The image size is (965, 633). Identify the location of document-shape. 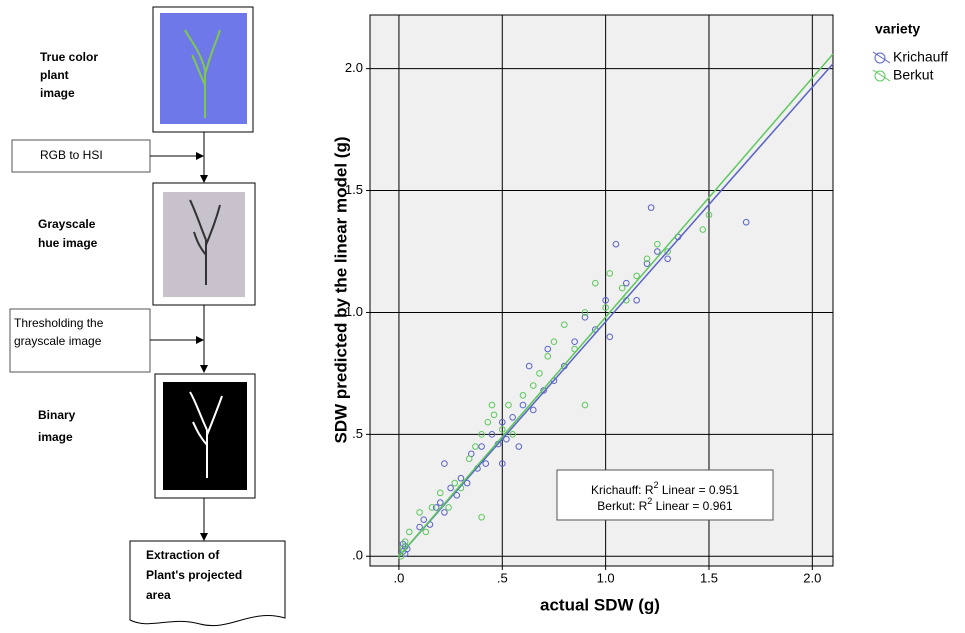
(207, 583).